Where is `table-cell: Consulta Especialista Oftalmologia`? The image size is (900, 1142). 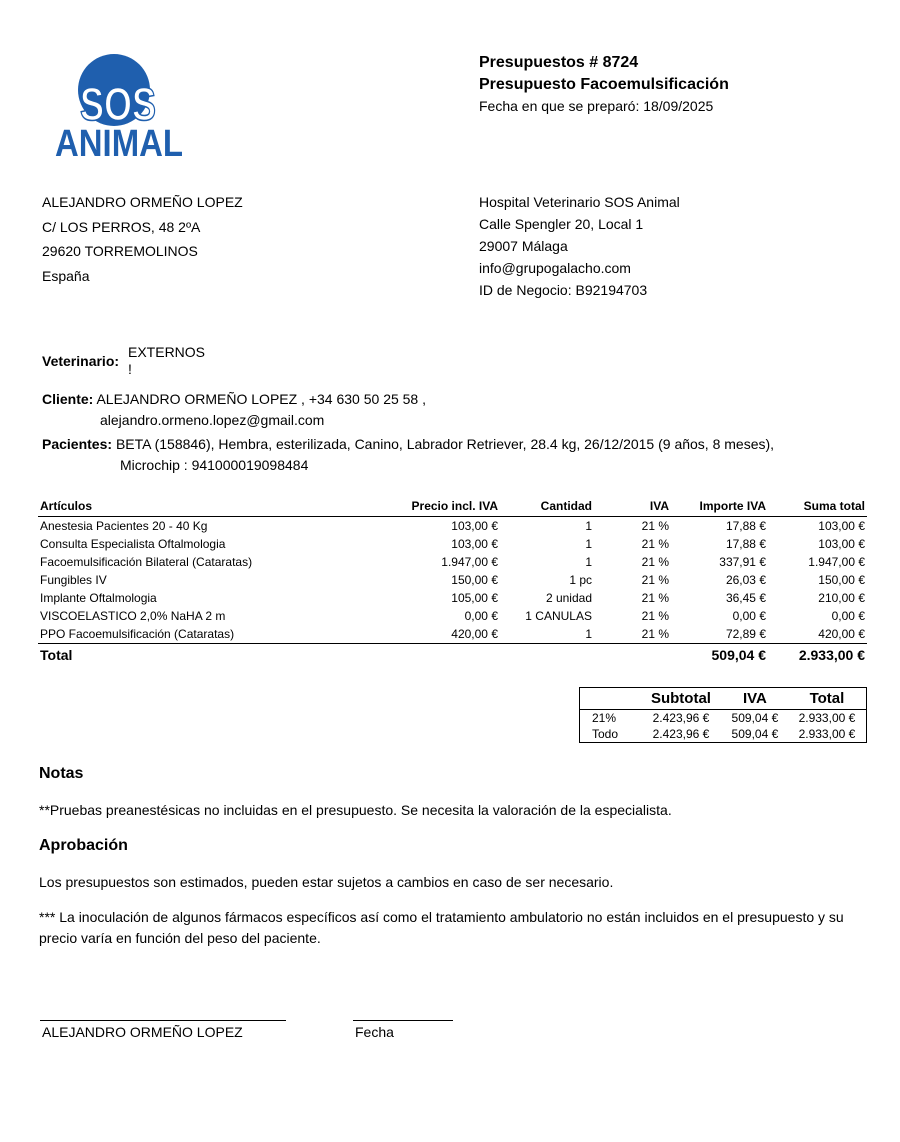
table-cell: Consulta Especialista Oftalmologia is located at coordinates (133, 544).